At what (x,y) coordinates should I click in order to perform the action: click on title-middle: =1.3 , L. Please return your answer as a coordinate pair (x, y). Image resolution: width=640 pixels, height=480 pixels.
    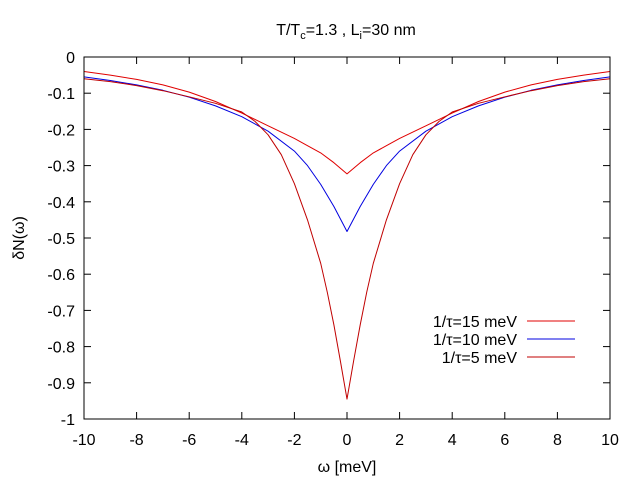
    Looking at the image, I should click on (333, 30).